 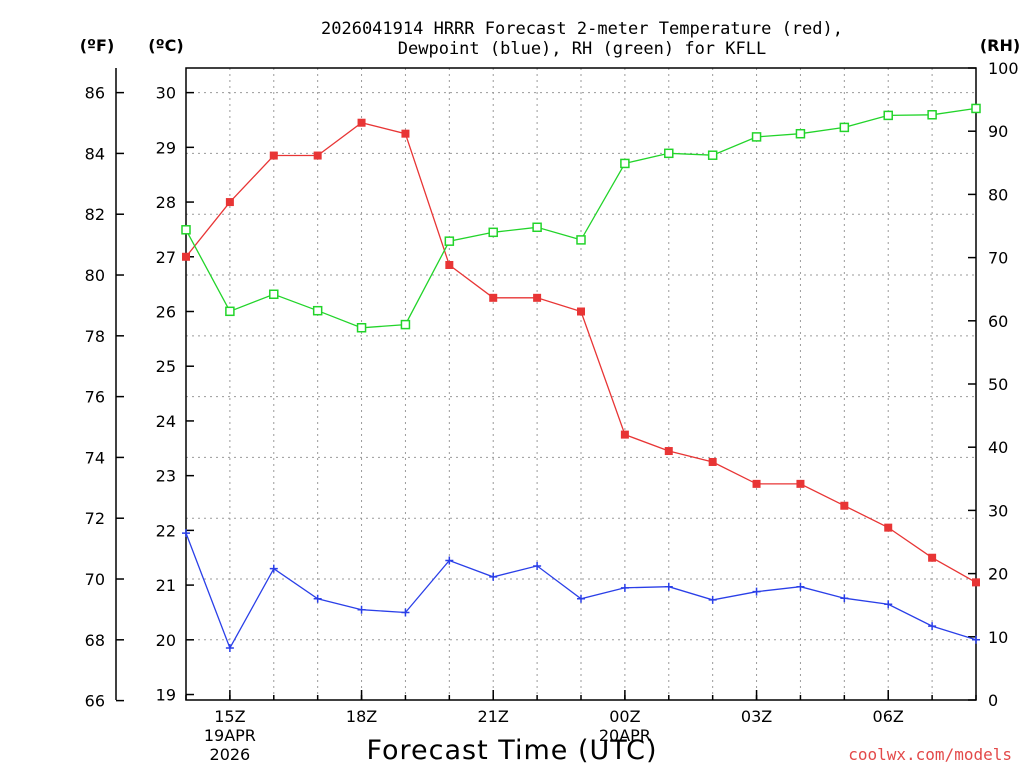 I want to click on rh-tick-label: 0, so click(x=993, y=700).